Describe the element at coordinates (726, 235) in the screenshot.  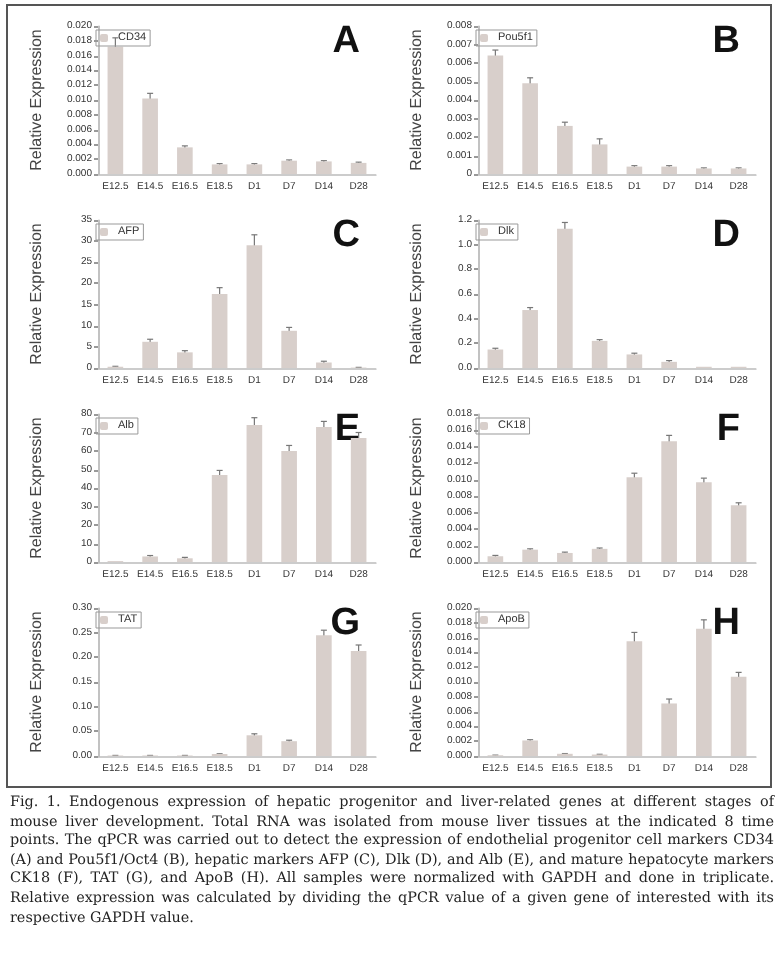
I see `annotation: D` at that location.